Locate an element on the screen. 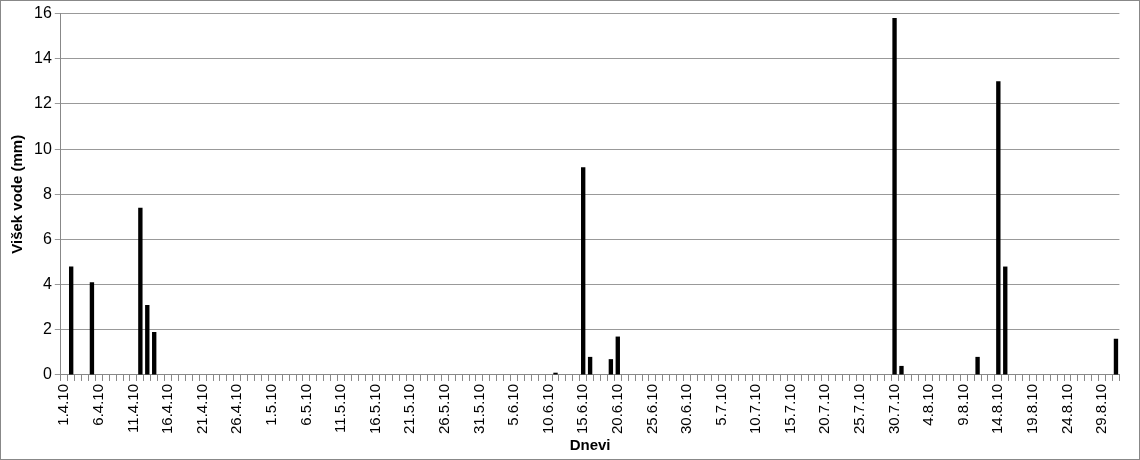  x-tick-label: 14.8.10 is located at coordinates (997, 408).